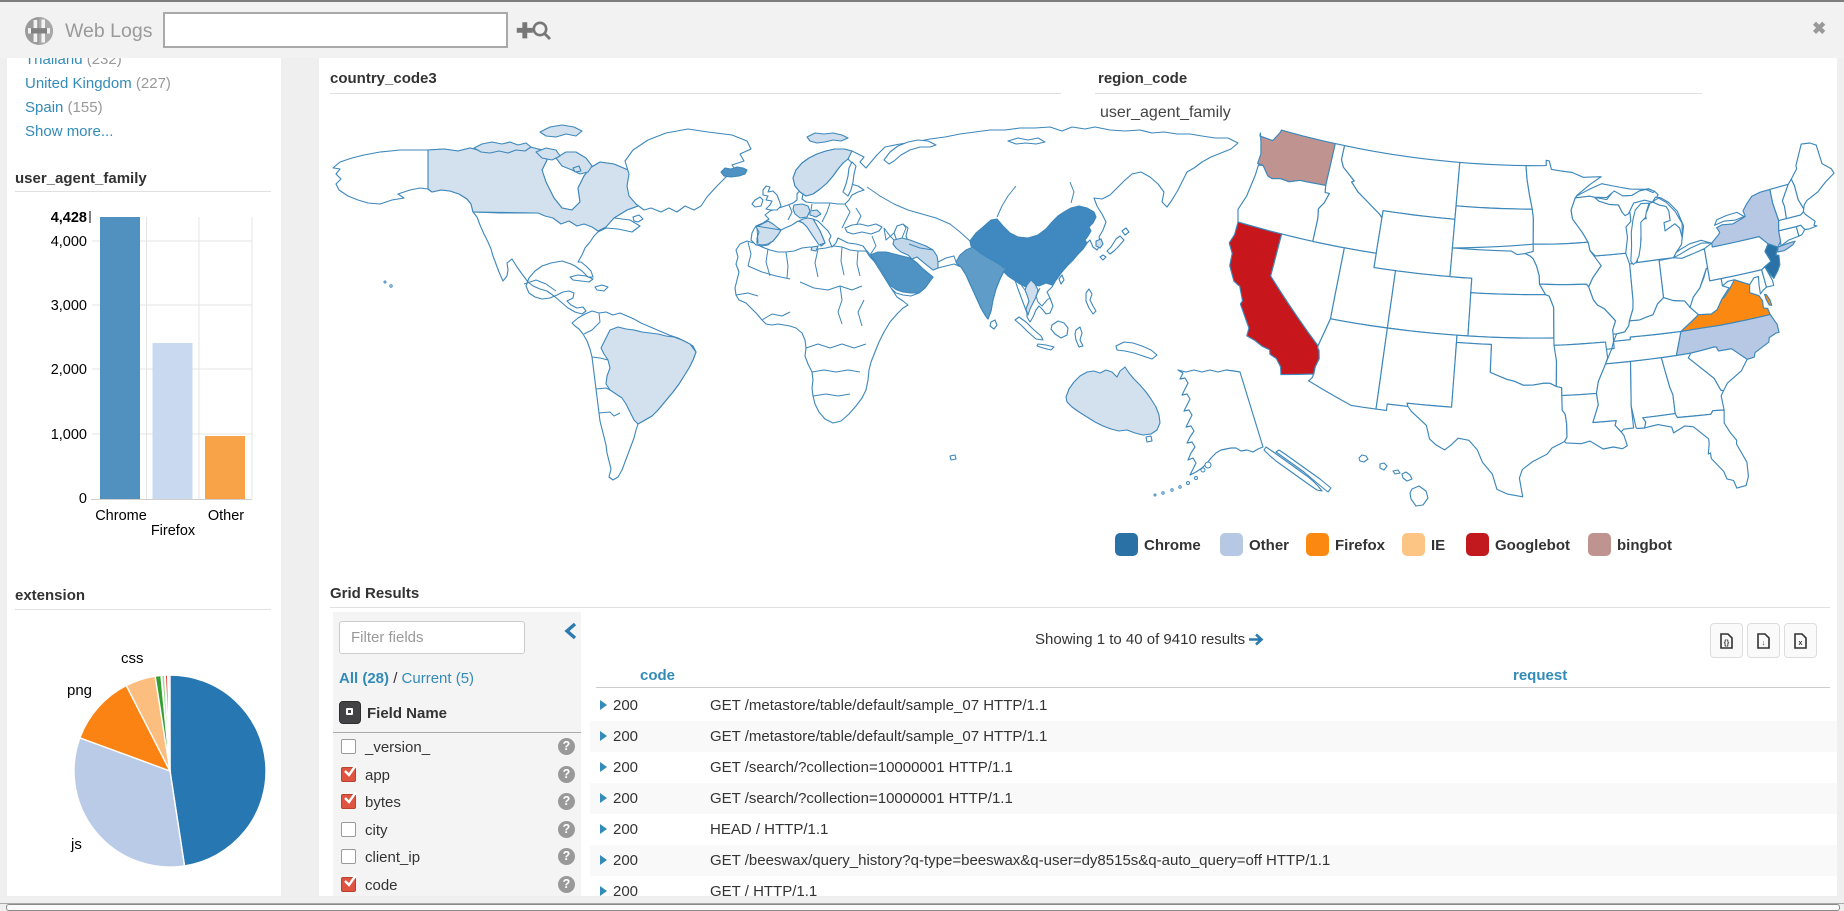  What do you see at coordinates (69, 218) in the screenshot?
I see `svg-text: 4,428` at bounding box center [69, 218].